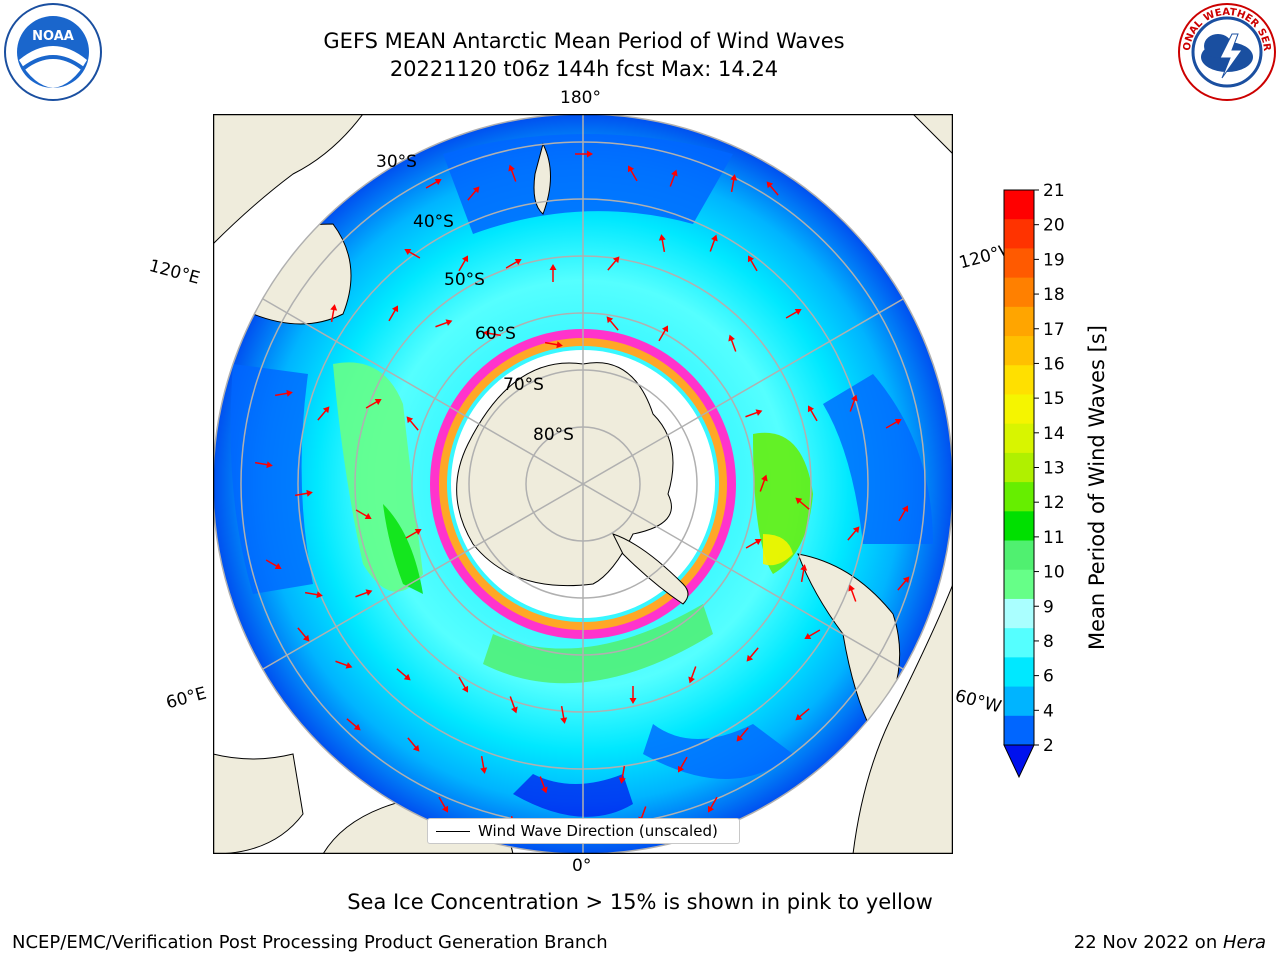 The image size is (1280, 960). I want to click on map-legend: Wind Wave Direction (unscaled), so click(583, 831).